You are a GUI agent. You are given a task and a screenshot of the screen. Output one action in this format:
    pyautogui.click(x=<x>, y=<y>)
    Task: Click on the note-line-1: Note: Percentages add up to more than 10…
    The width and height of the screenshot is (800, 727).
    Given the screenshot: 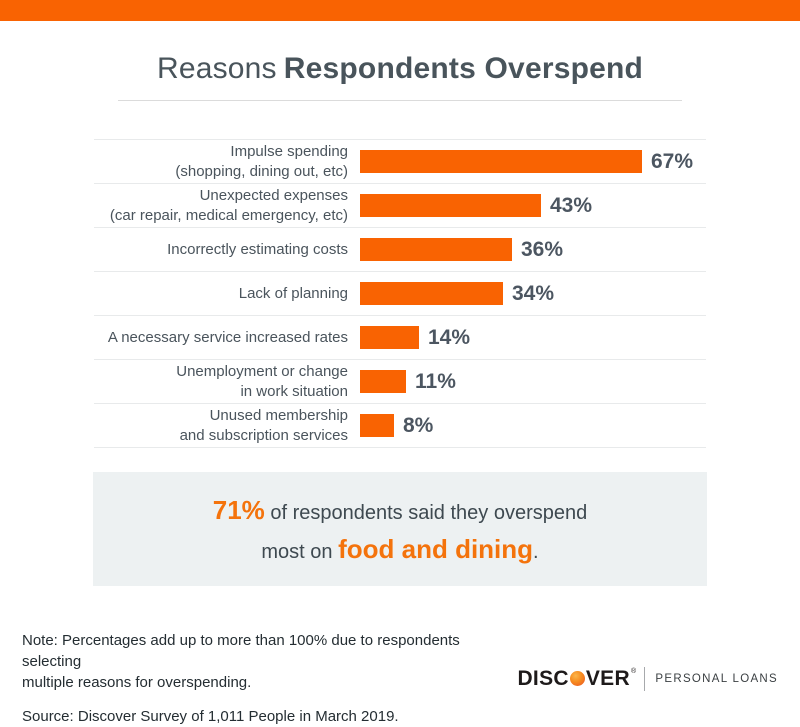 What is the action you would take?
    pyautogui.click(x=241, y=651)
    